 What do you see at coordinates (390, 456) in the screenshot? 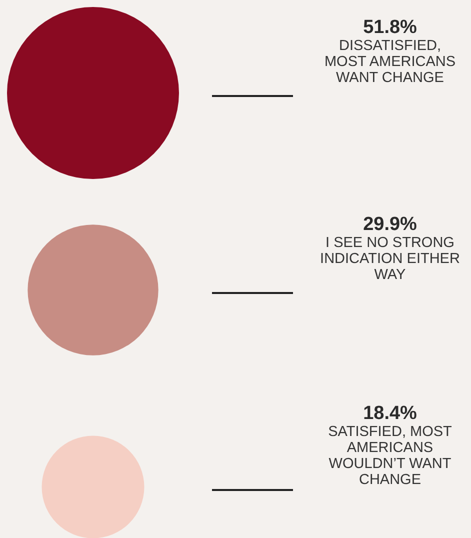
I see `category-label: SATISFIED, MOST AMERICANS WOULDN’T WANT CHANGE` at bounding box center [390, 456].